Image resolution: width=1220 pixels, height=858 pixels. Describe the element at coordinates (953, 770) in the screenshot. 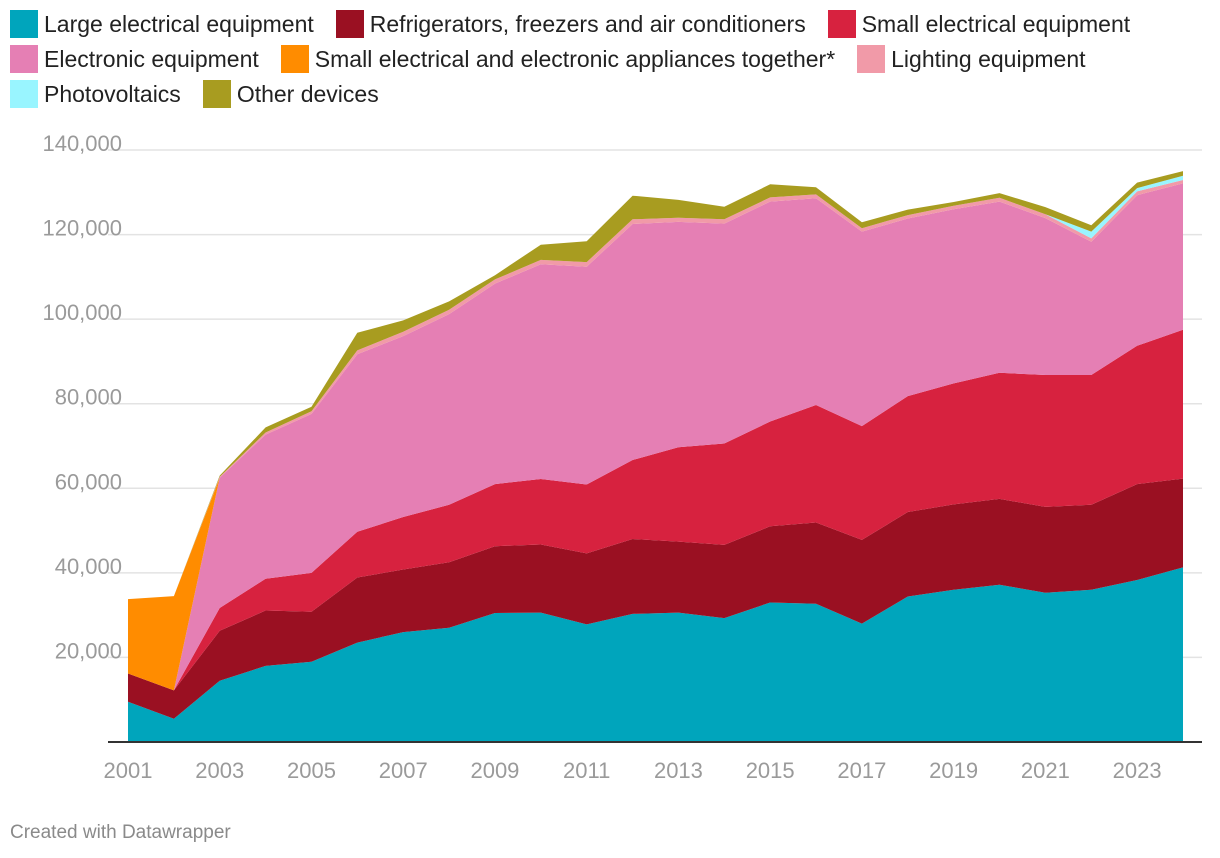

I see `x-tick-label: 2019` at that location.